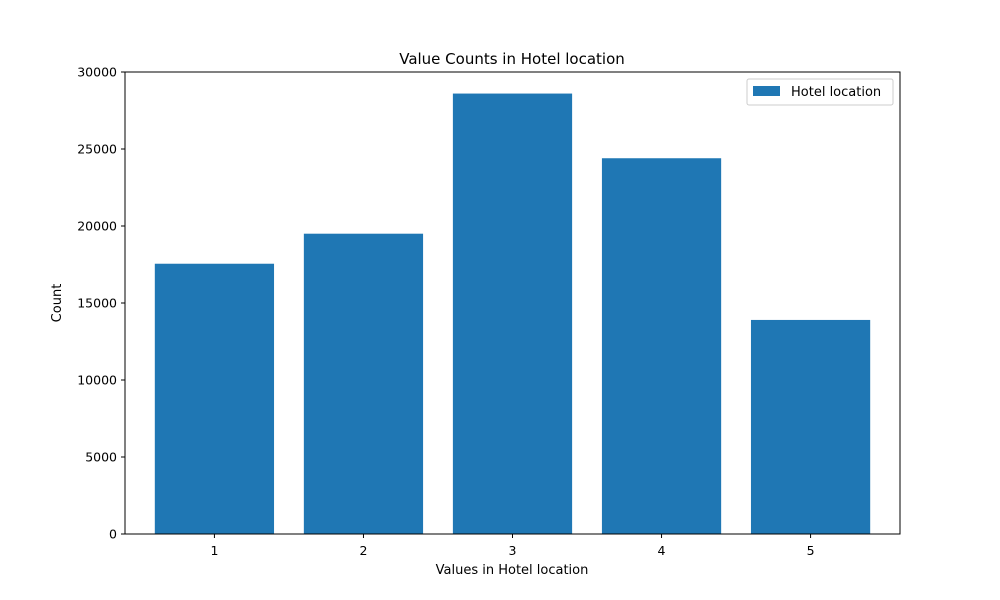 This screenshot has width=1000, height=600. I want to click on legend-frame, so click(820, 92).